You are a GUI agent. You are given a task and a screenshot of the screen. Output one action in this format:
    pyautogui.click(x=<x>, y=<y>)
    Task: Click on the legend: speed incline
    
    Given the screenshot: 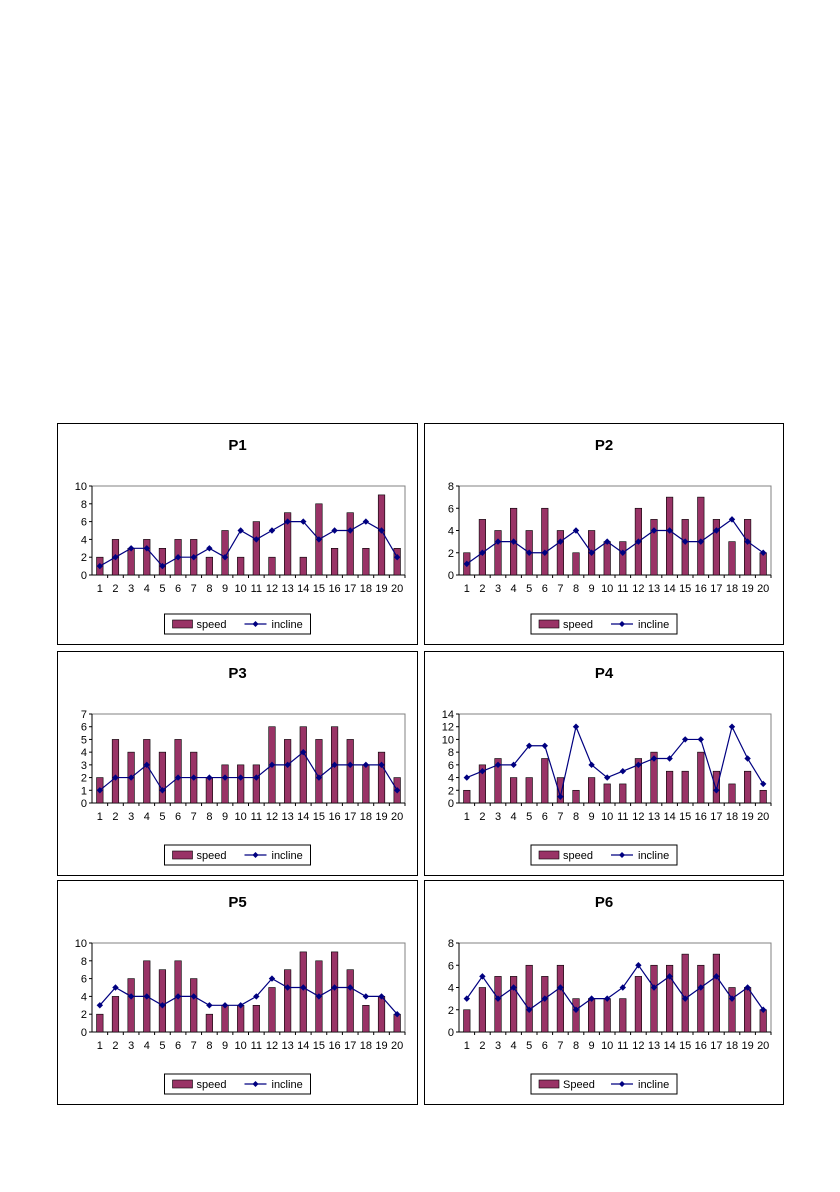 What is the action you would take?
    pyautogui.click(x=604, y=855)
    